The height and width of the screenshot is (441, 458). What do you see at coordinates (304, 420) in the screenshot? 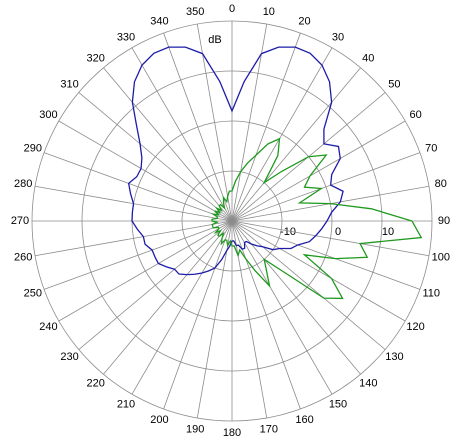
I see `theta-tick-label: 160` at bounding box center [304, 420].